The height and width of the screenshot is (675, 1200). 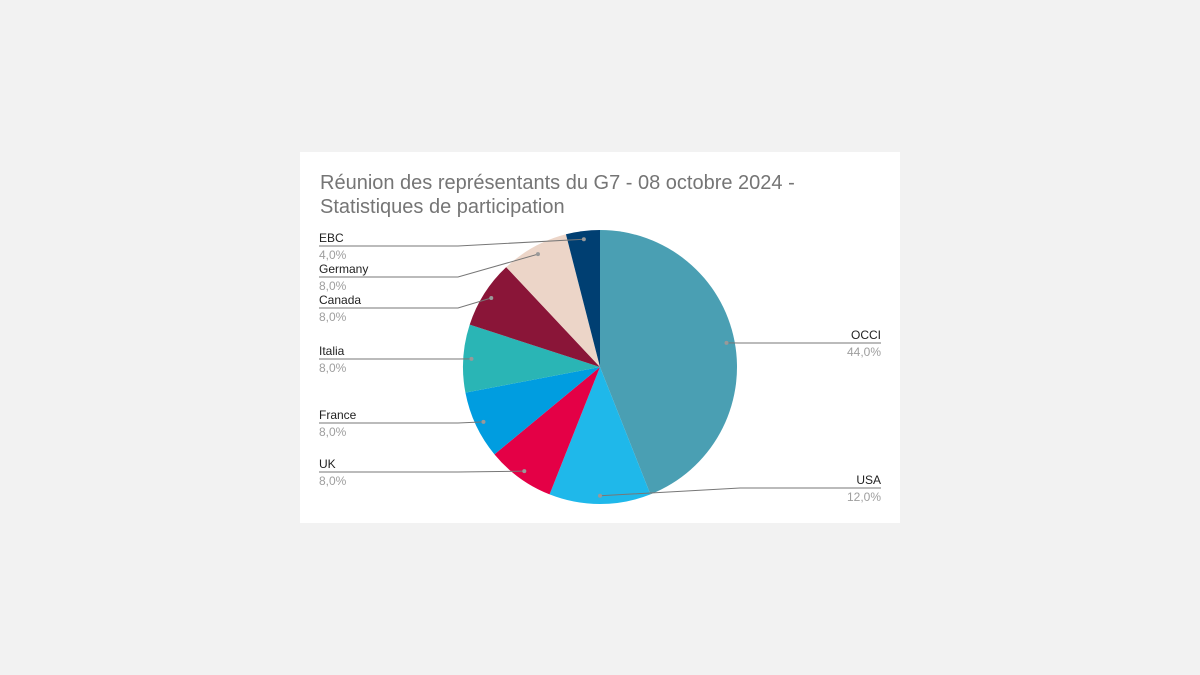 I want to click on slice-name-label: Italia, so click(x=332, y=351).